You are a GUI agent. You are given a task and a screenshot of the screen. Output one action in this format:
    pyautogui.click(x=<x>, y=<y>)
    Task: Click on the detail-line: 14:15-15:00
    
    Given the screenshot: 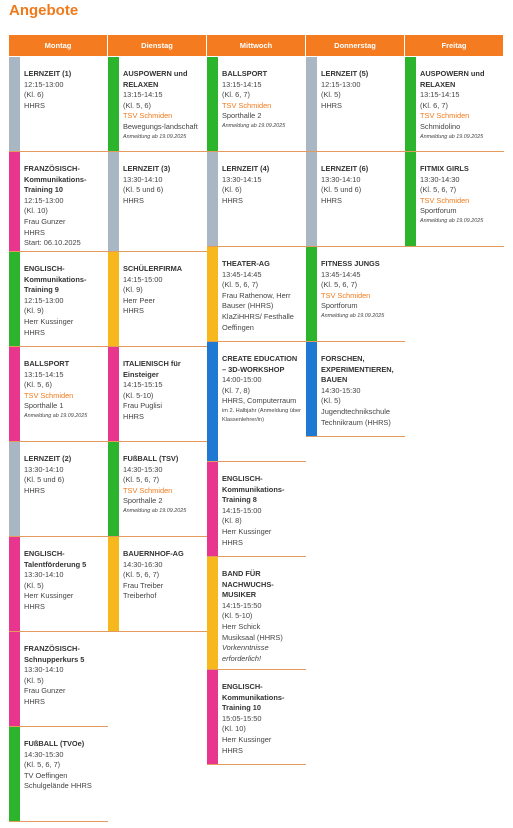 What is the action you would take?
    pyautogui.click(x=242, y=510)
    